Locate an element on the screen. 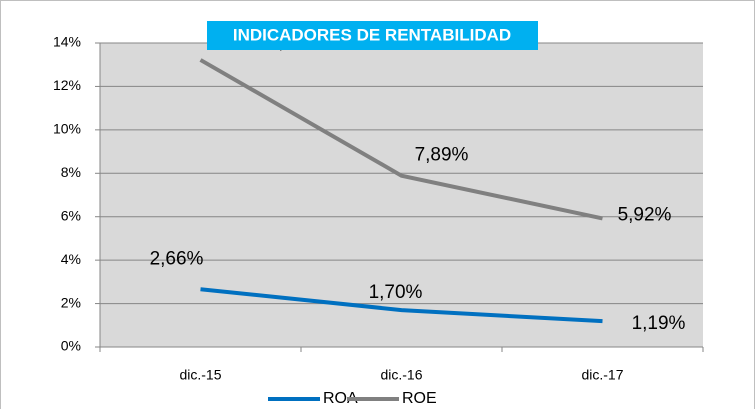 This screenshot has height=409, width=755. title-box is located at coordinates (372, 35).